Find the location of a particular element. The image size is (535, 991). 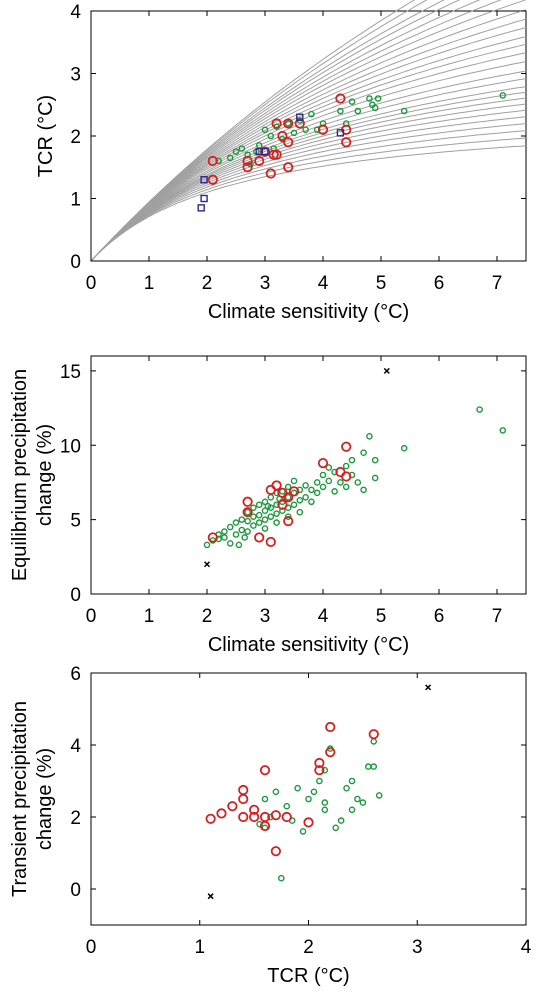

y-tick-label: 15 is located at coordinates (70, 372).